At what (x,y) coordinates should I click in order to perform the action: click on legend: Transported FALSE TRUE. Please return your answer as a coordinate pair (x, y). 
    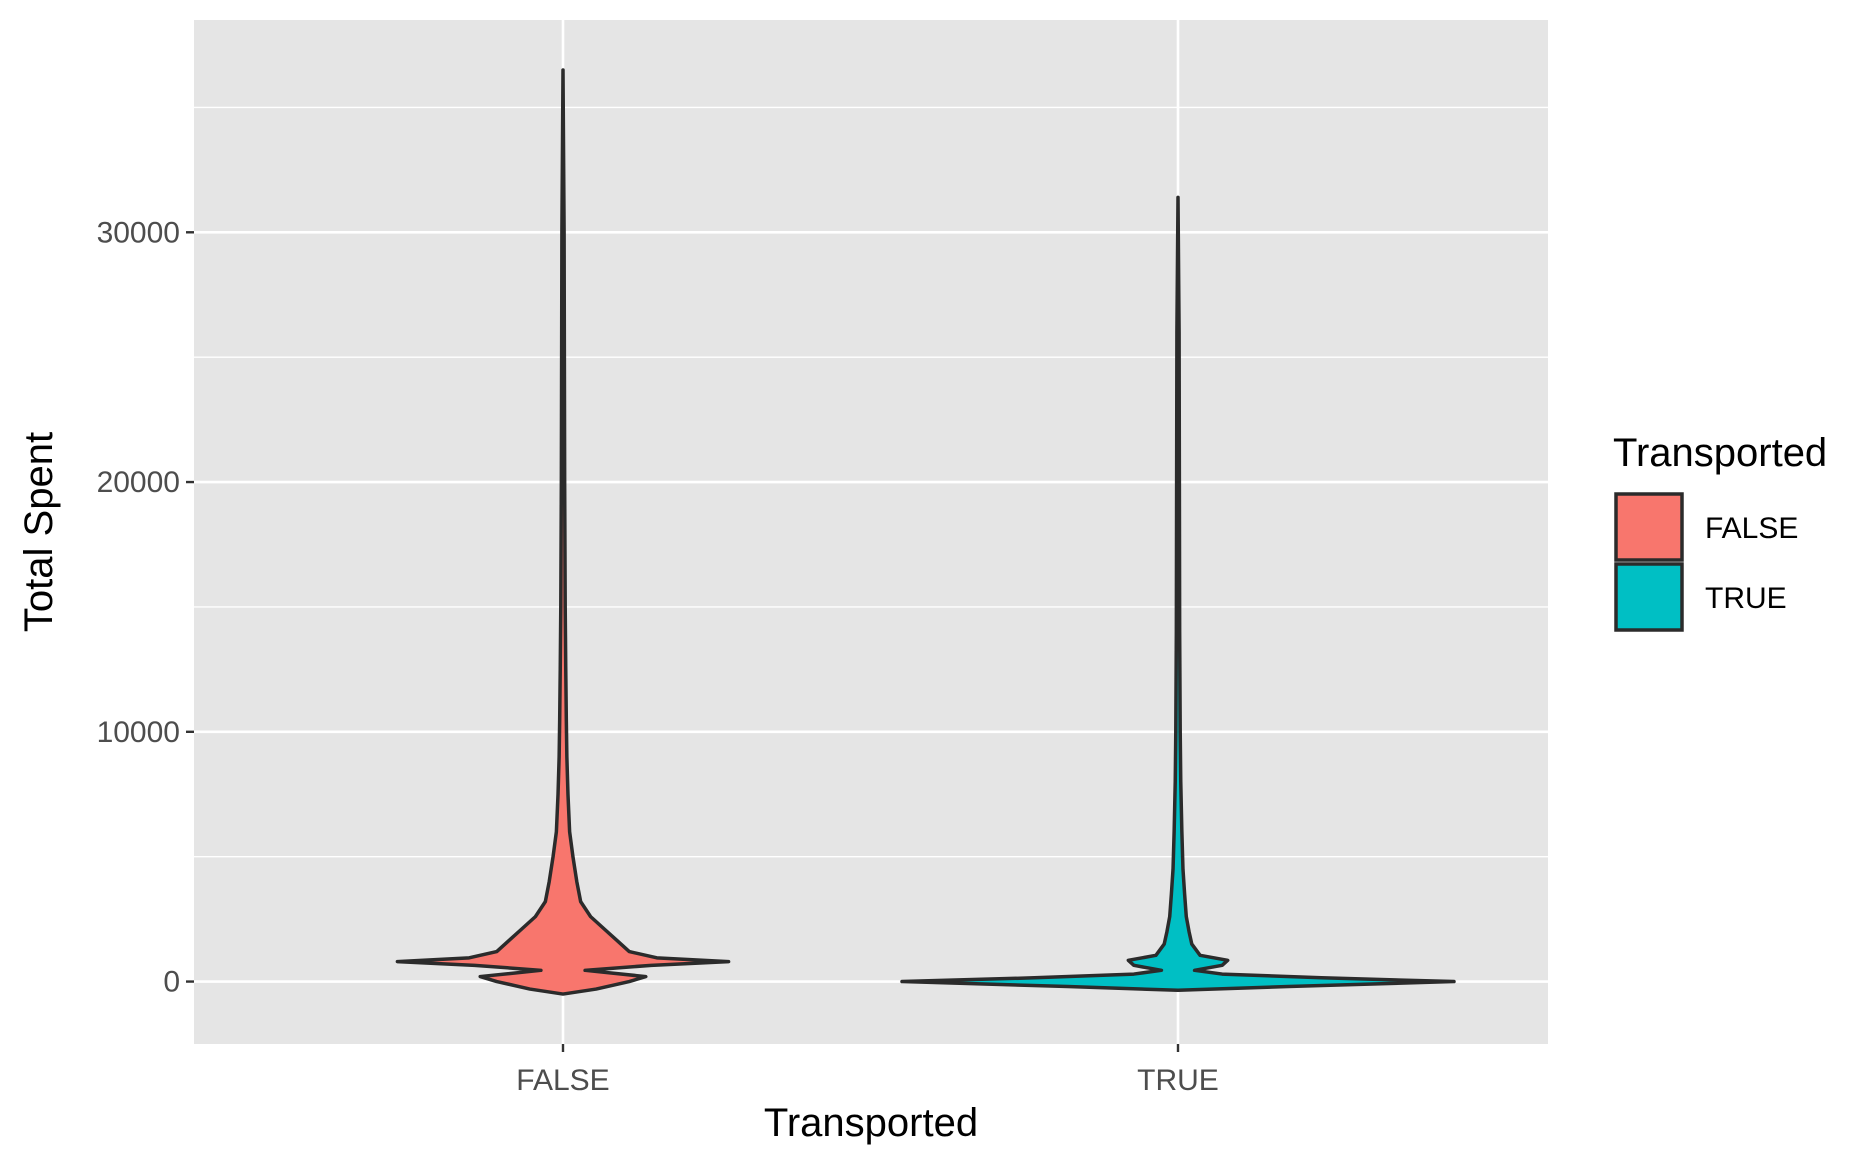
    Looking at the image, I should click on (1720, 531).